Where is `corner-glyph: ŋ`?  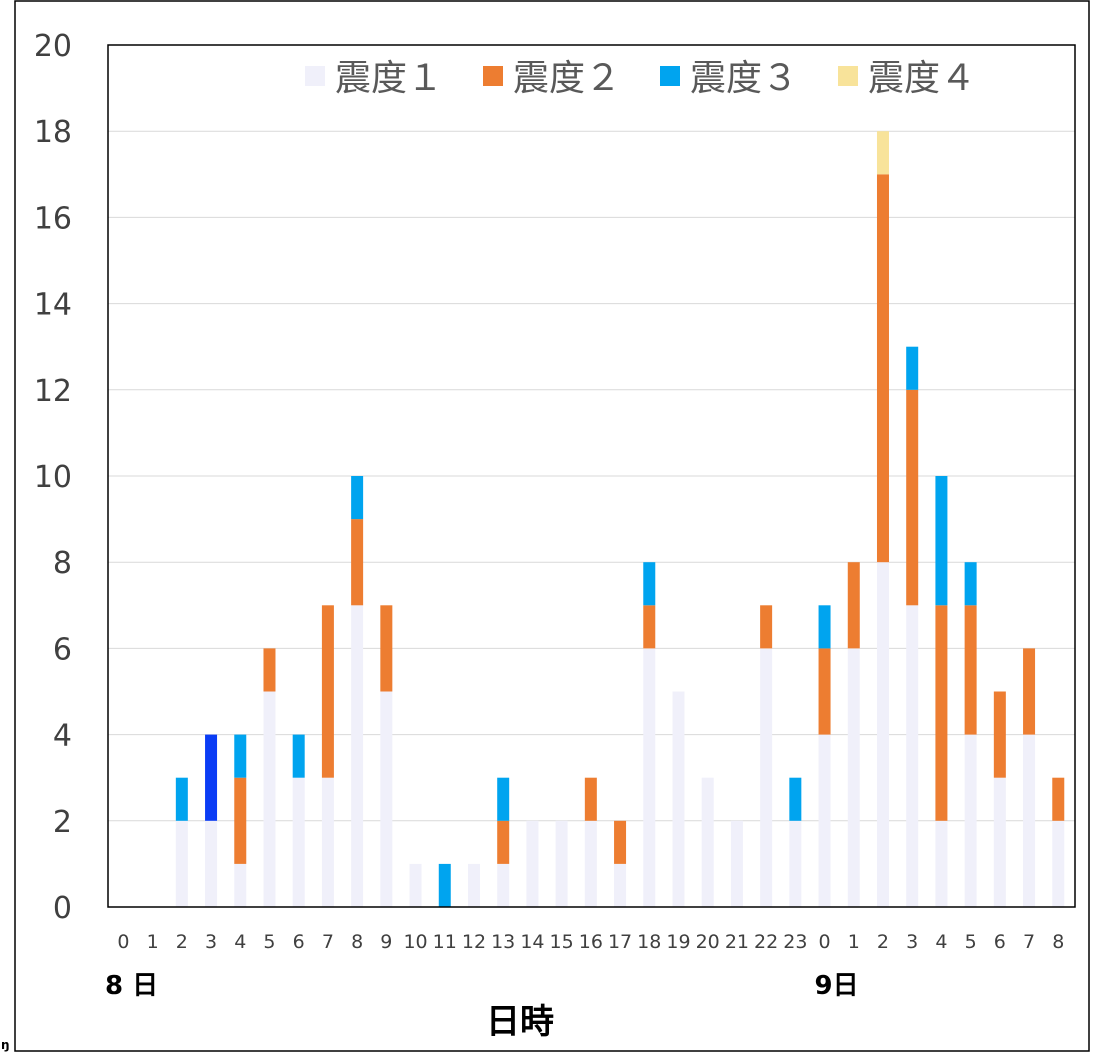
corner-glyph: ŋ is located at coordinates (5, 1045).